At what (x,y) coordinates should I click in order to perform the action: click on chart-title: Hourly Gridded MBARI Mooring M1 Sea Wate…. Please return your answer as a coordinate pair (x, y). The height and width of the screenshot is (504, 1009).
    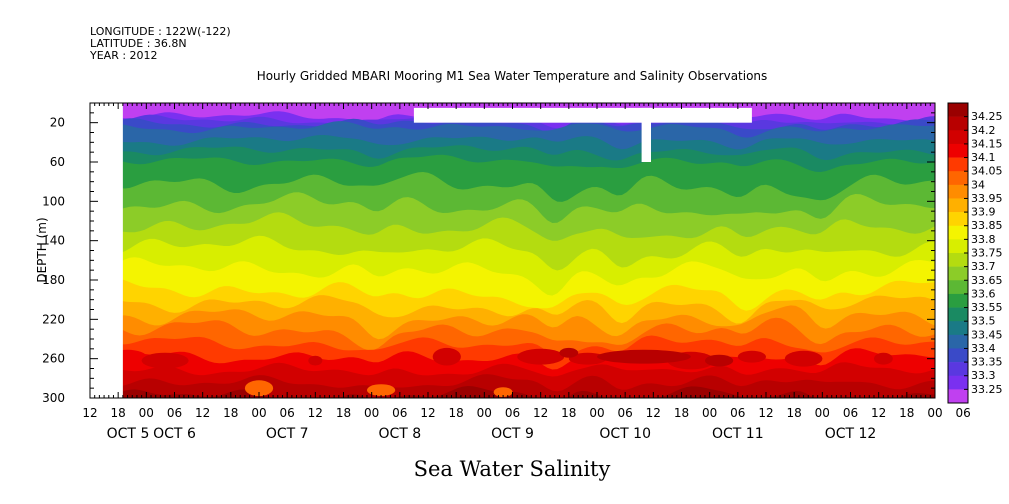
    Looking at the image, I should click on (512, 76).